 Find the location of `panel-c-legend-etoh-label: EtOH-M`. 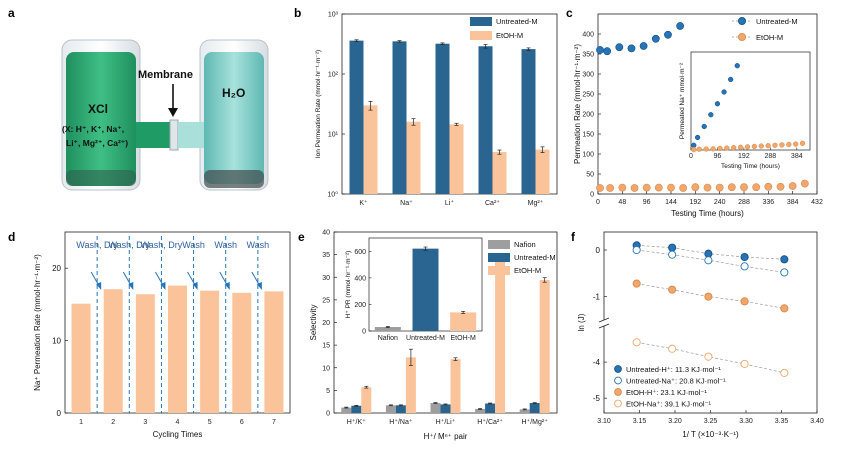

panel-c-legend-etoh-label: EtOH-M is located at coordinates (769, 37).